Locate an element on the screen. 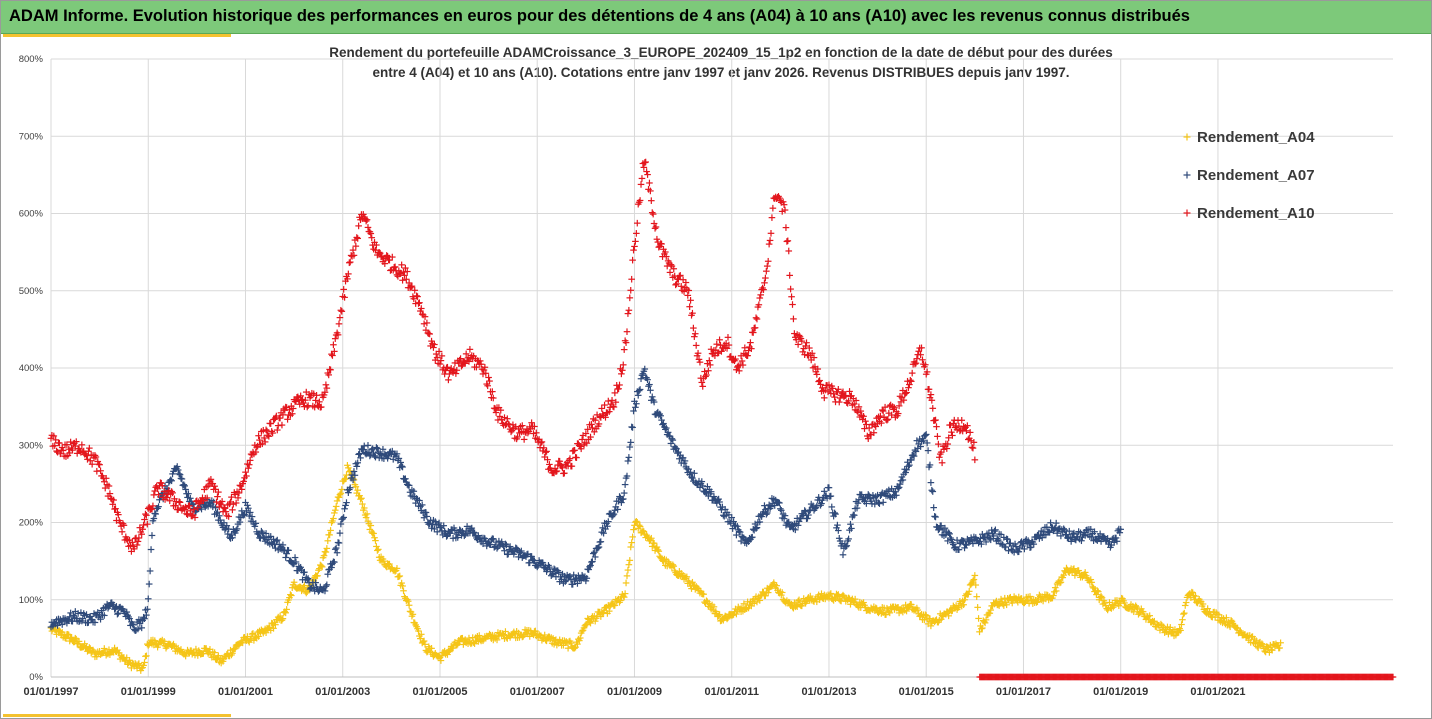 The image size is (1432, 719). y-tick-label: 300% is located at coordinates (31, 445).